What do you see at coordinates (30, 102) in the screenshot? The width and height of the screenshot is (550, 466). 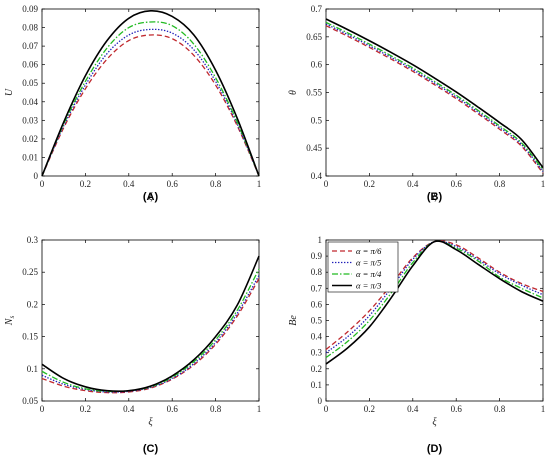 I see `y-tick-label: 0.04` at bounding box center [30, 102].